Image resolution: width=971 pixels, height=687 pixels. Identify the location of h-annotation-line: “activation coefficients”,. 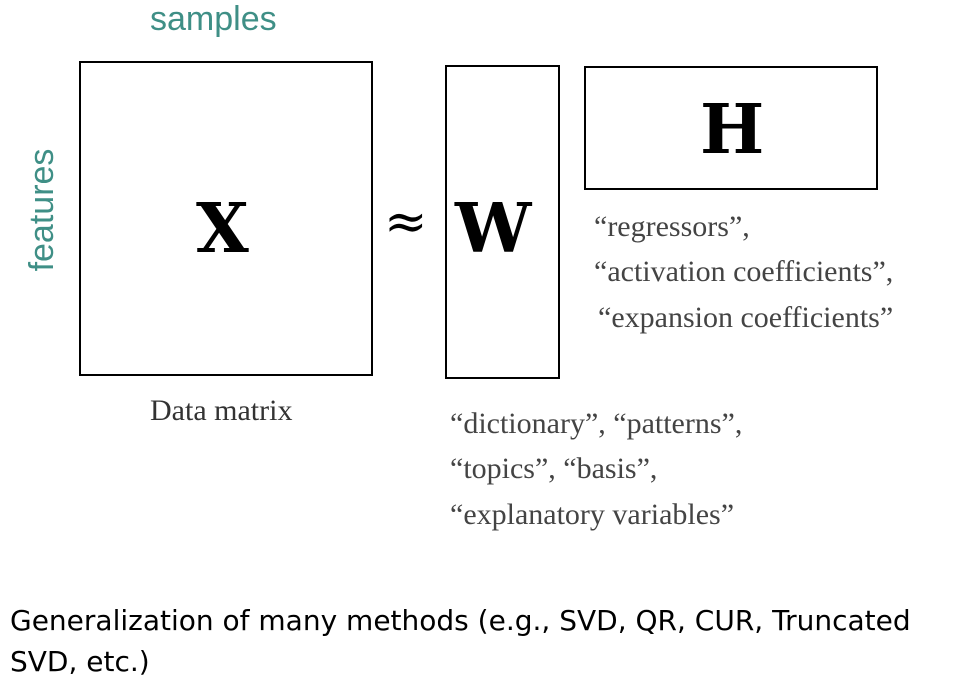
(744, 271).